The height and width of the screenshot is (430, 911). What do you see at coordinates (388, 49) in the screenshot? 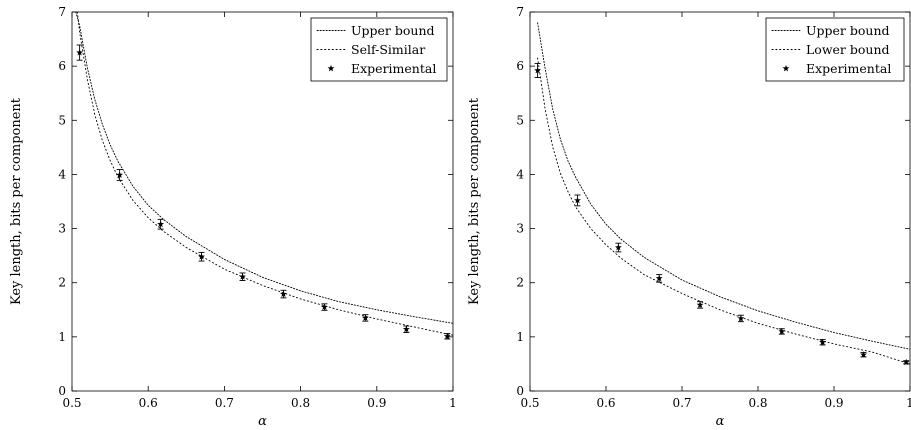
I see `legend-label: Self-Similar` at bounding box center [388, 49].